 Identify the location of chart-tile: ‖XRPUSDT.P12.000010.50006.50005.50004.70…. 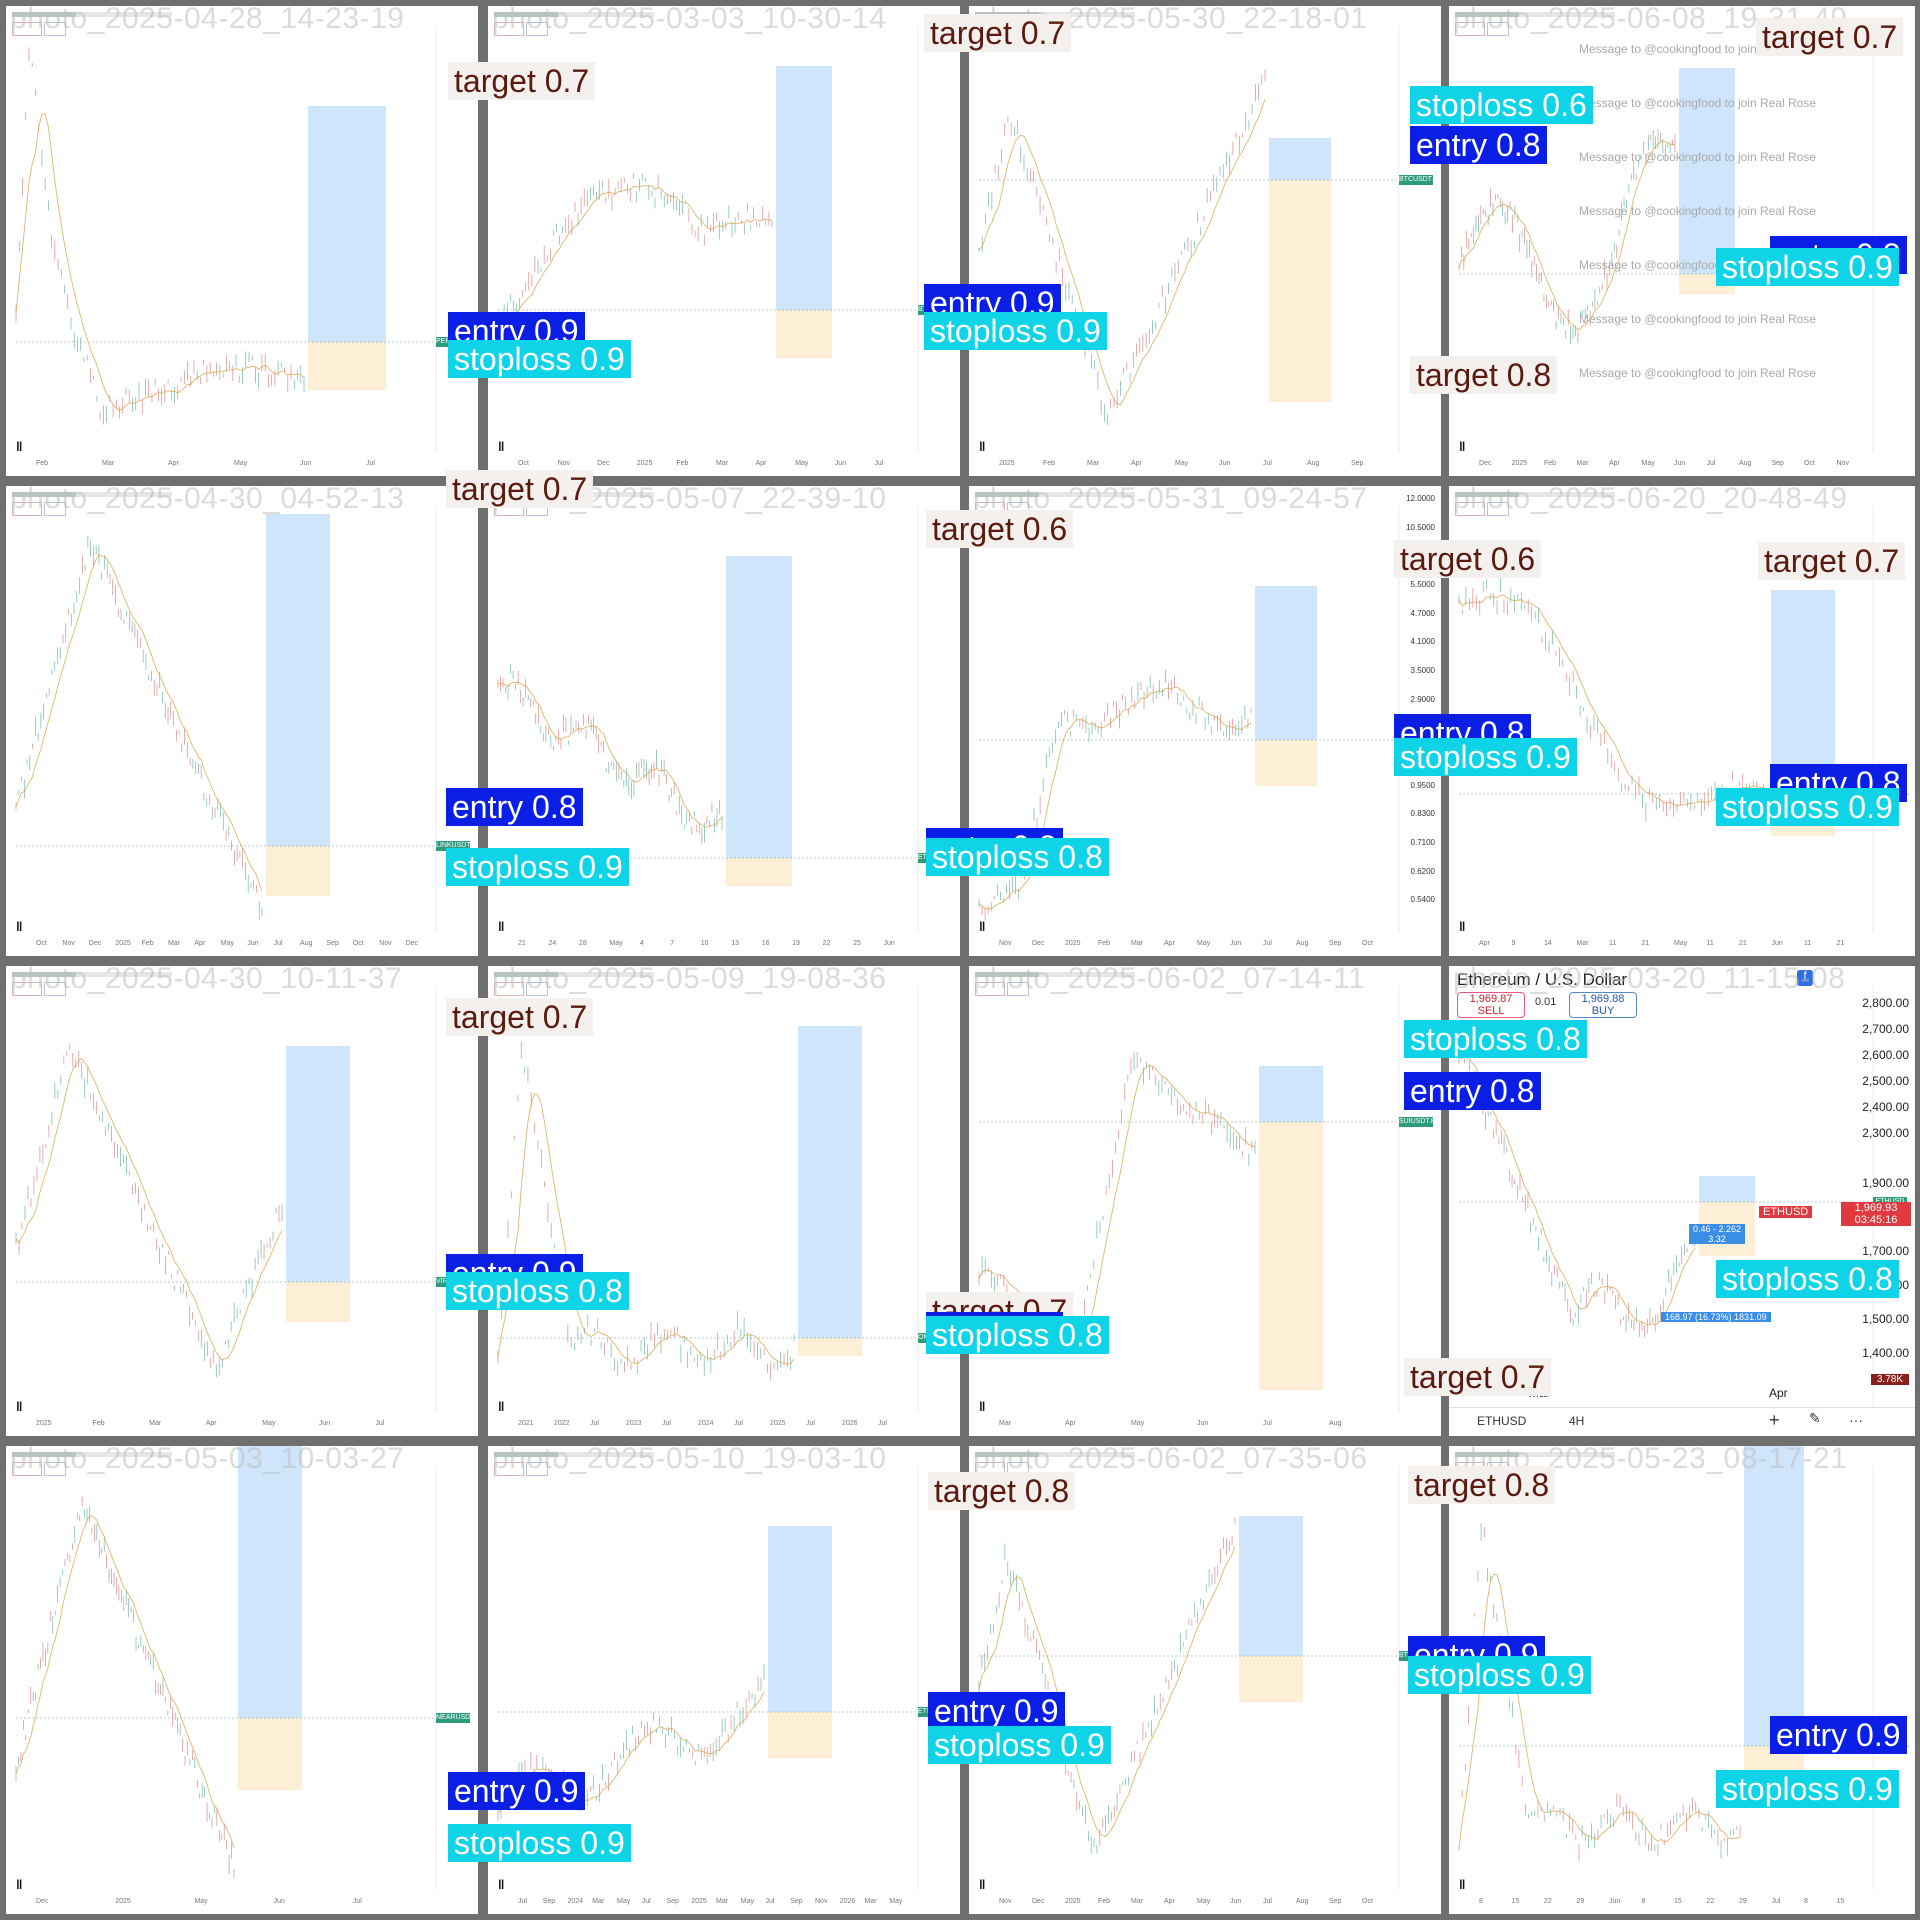
(1205, 721).